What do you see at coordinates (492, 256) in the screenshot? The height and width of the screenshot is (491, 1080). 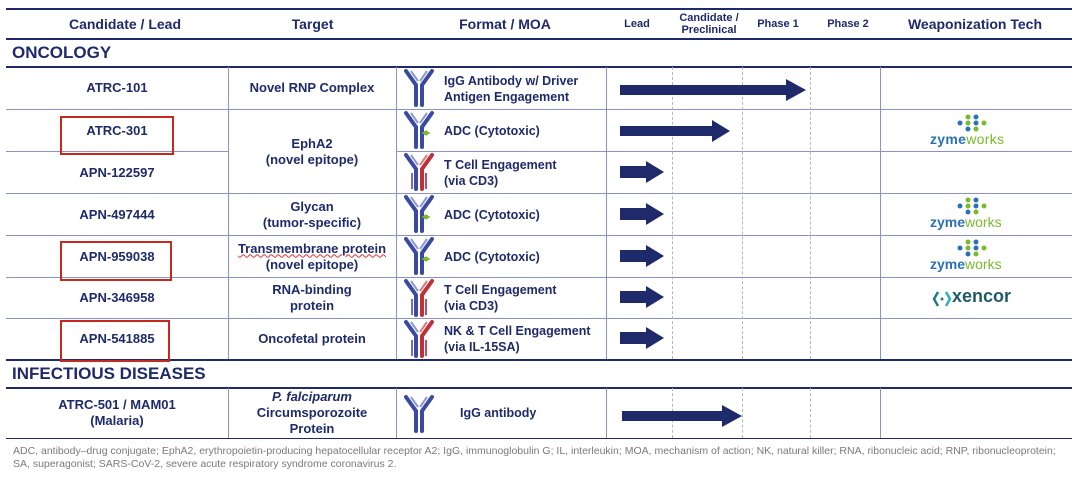 I see `format-apn-959038: ADC (Cytotoxic)` at bounding box center [492, 256].